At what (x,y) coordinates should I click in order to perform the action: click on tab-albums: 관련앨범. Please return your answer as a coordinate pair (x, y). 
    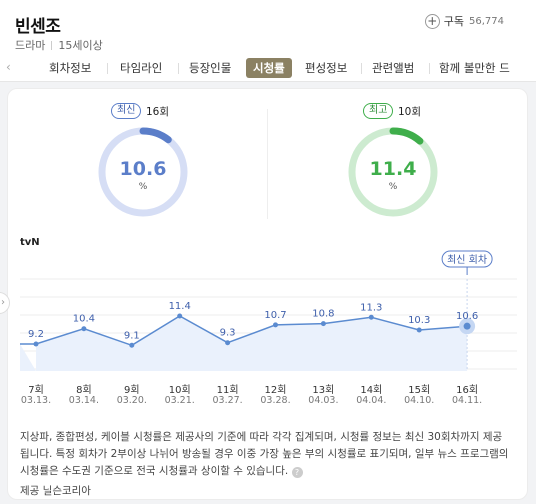
    Looking at the image, I should click on (393, 68).